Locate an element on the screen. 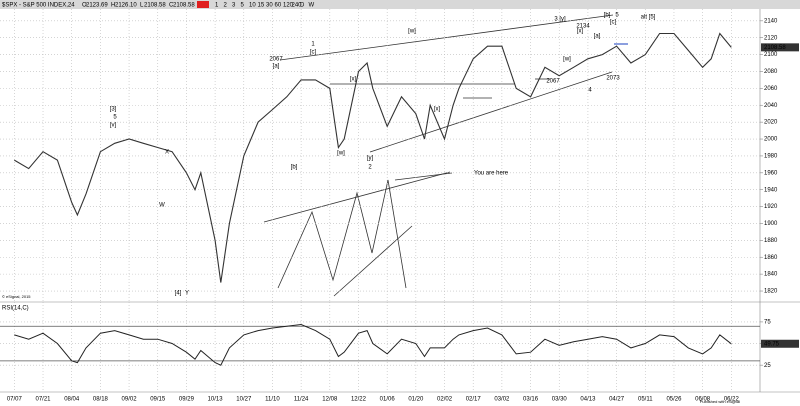 This screenshot has height=406, width=800. x-tick-label: 09/02 is located at coordinates (130, 400).